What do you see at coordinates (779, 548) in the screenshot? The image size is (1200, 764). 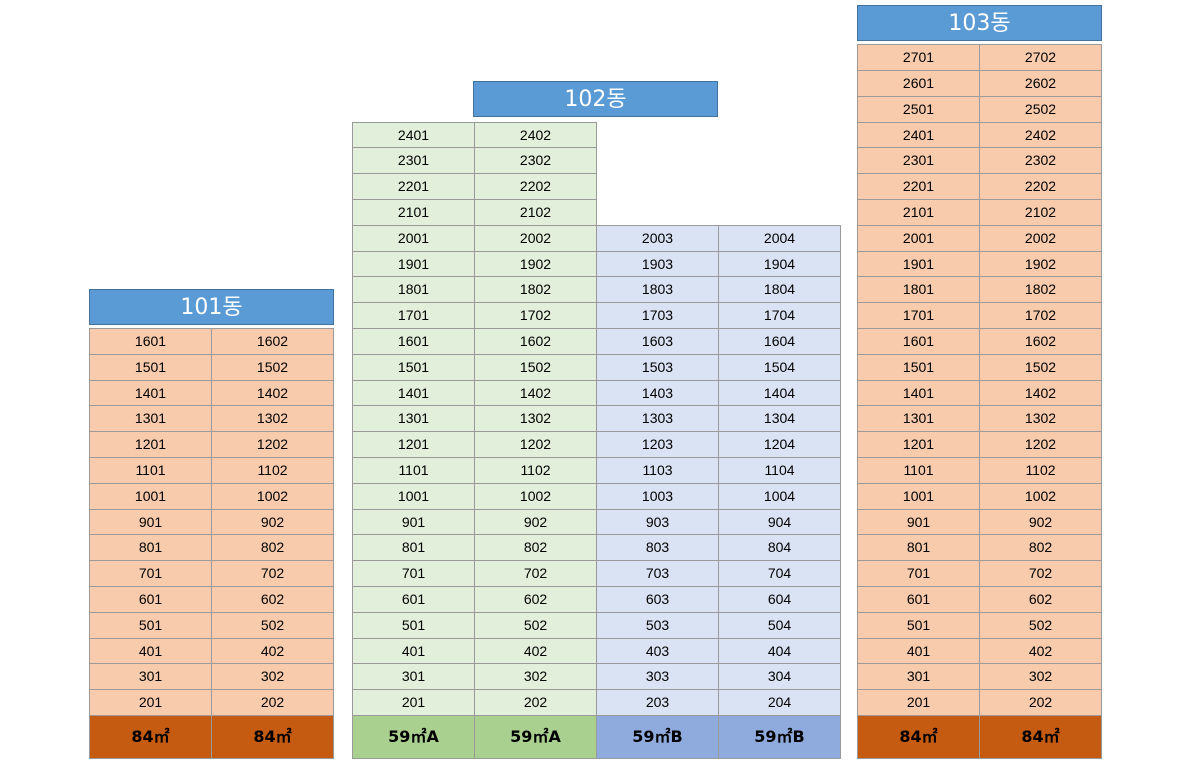 I see `unit-cell: 804` at bounding box center [779, 548].